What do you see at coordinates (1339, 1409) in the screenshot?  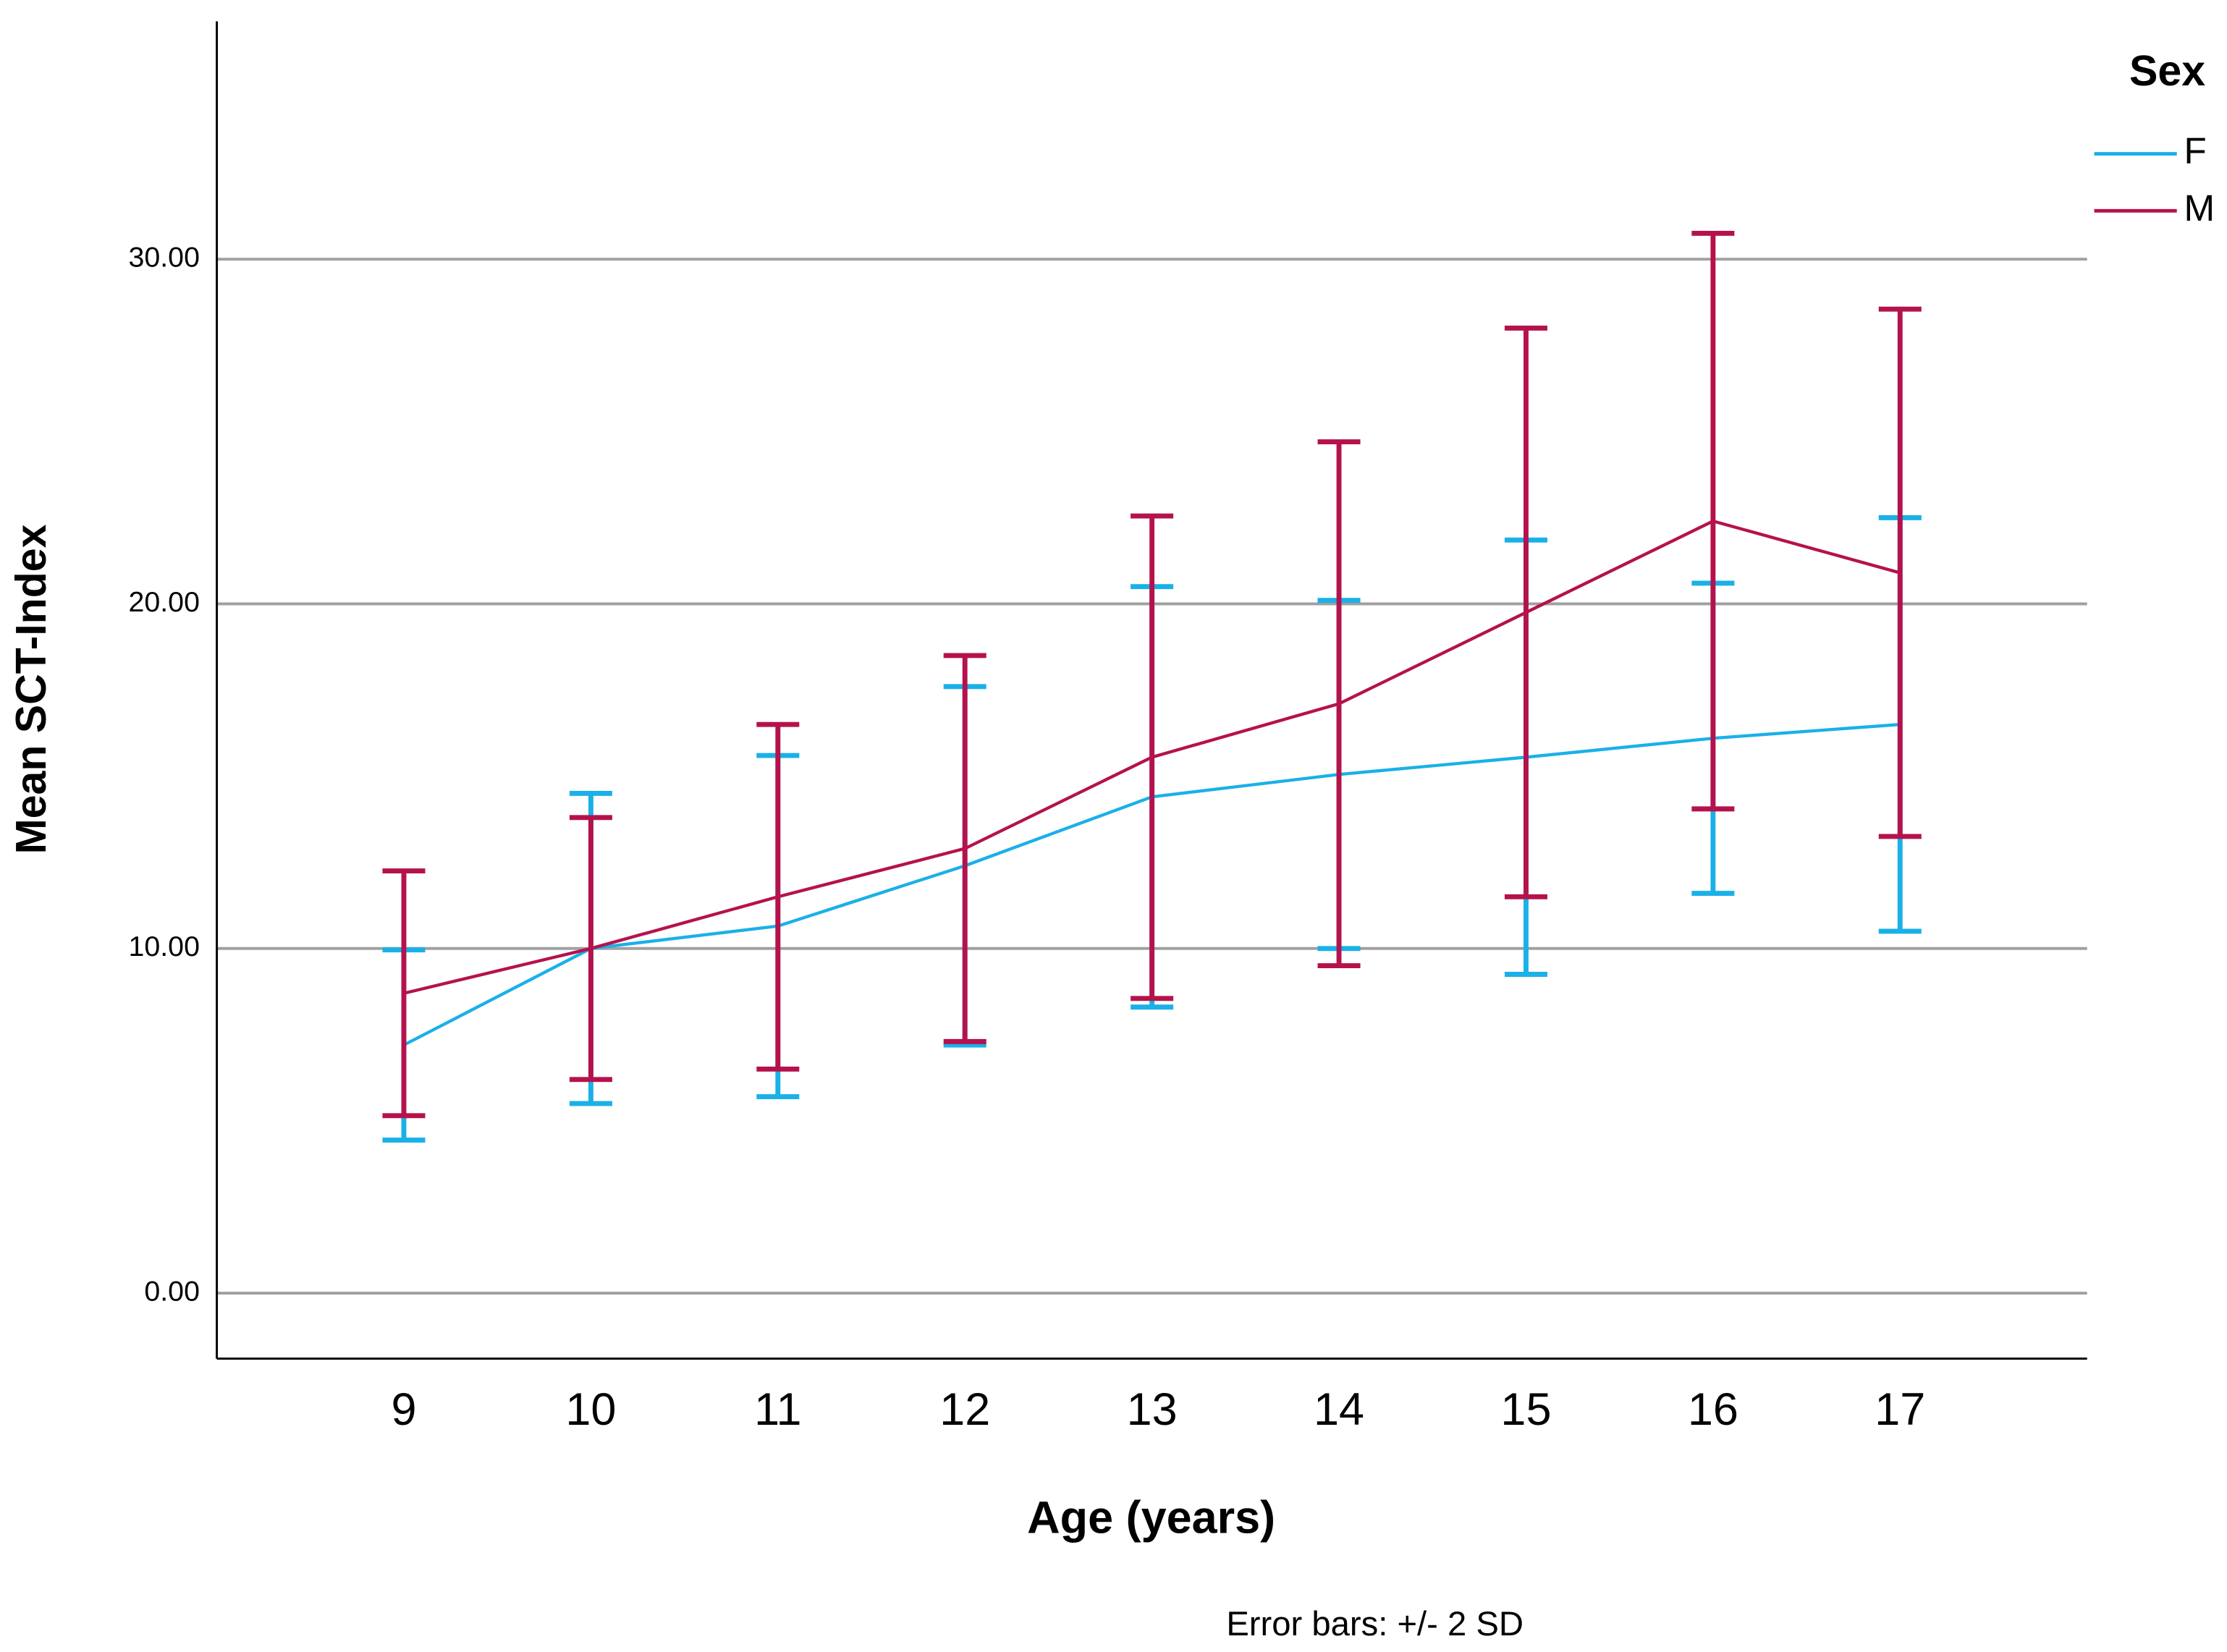 I see `x-tick-label: 14` at bounding box center [1339, 1409].